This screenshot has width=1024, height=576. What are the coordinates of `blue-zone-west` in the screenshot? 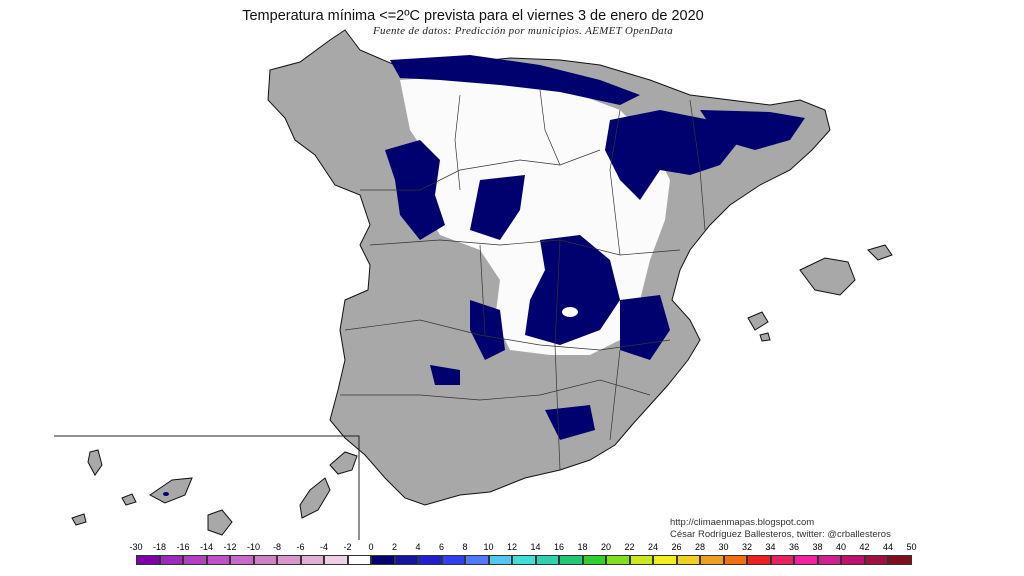 It's located at (487, 330).